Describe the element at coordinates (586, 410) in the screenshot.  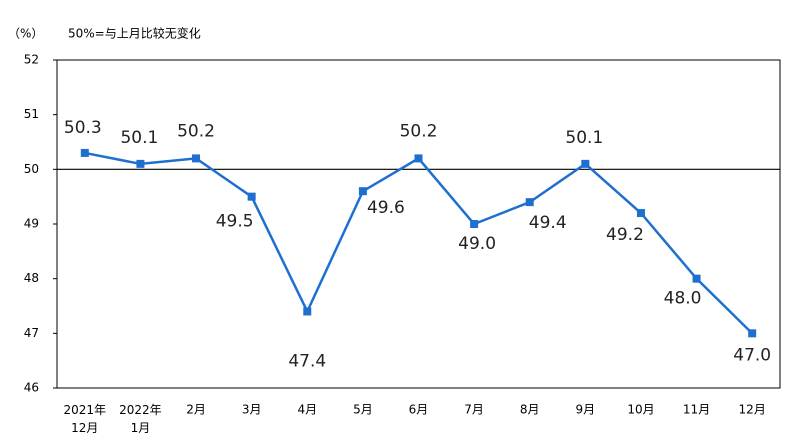
I see `x-tick-label: 9月` at that location.